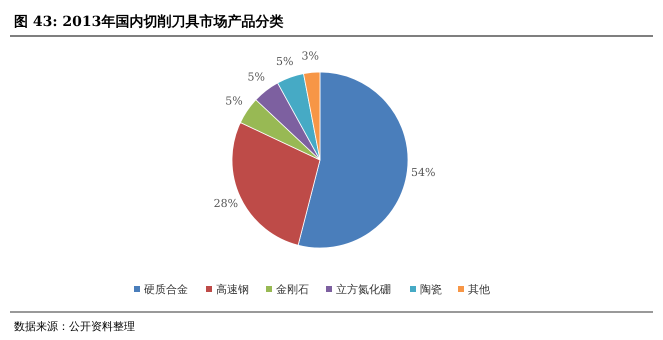 The height and width of the screenshot is (340, 663). Describe the element at coordinates (423, 172) in the screenshot. I see `data-label: 54%` at that location.